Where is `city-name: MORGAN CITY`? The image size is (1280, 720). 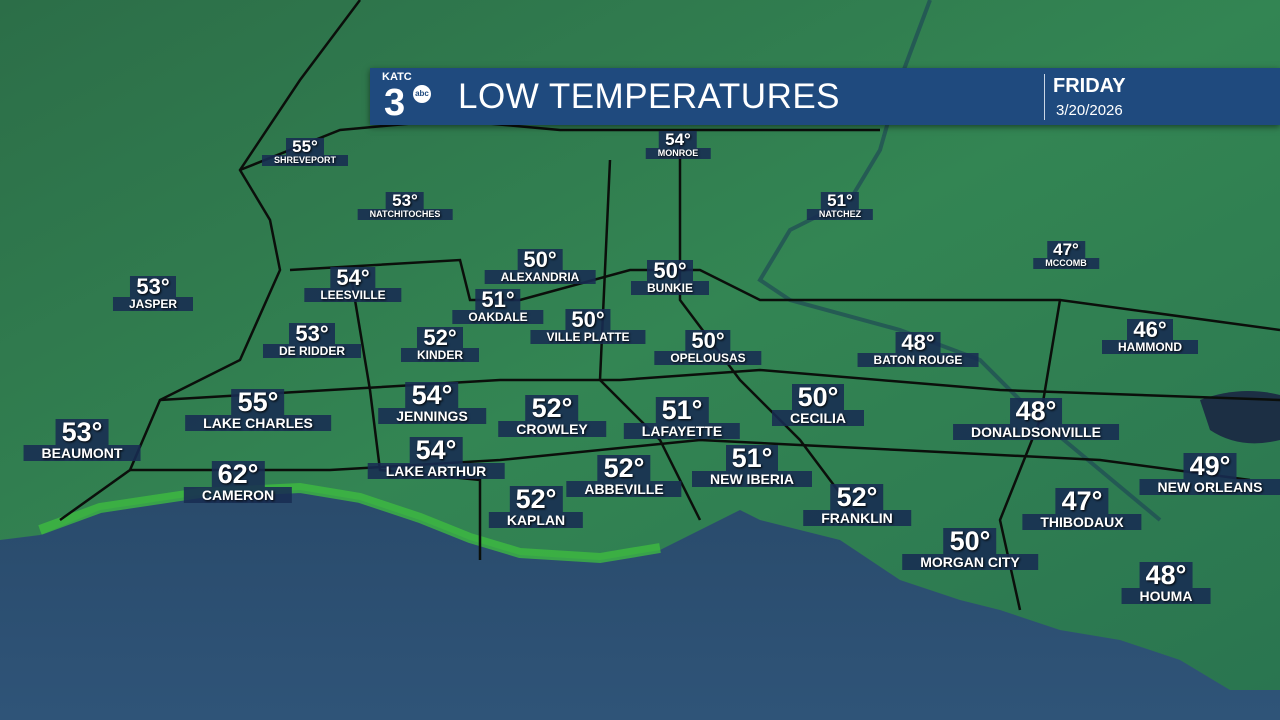
city-name: MORGAN CITY is located at coordinates (970, 562).